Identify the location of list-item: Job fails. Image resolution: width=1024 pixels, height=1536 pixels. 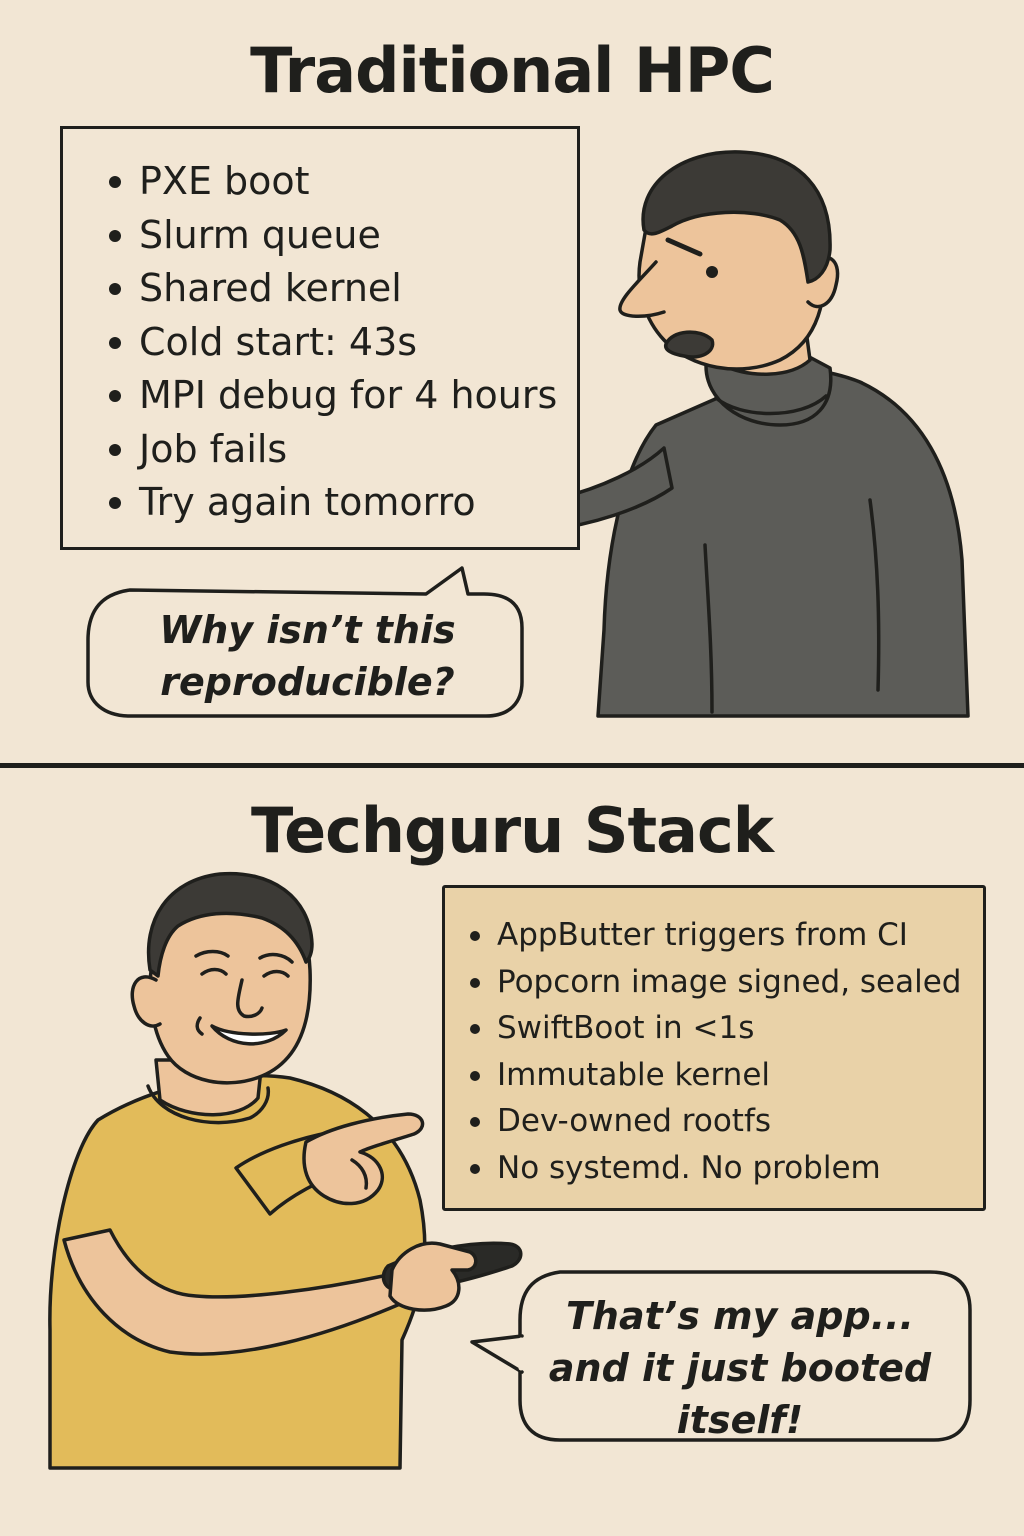
(343, 450).